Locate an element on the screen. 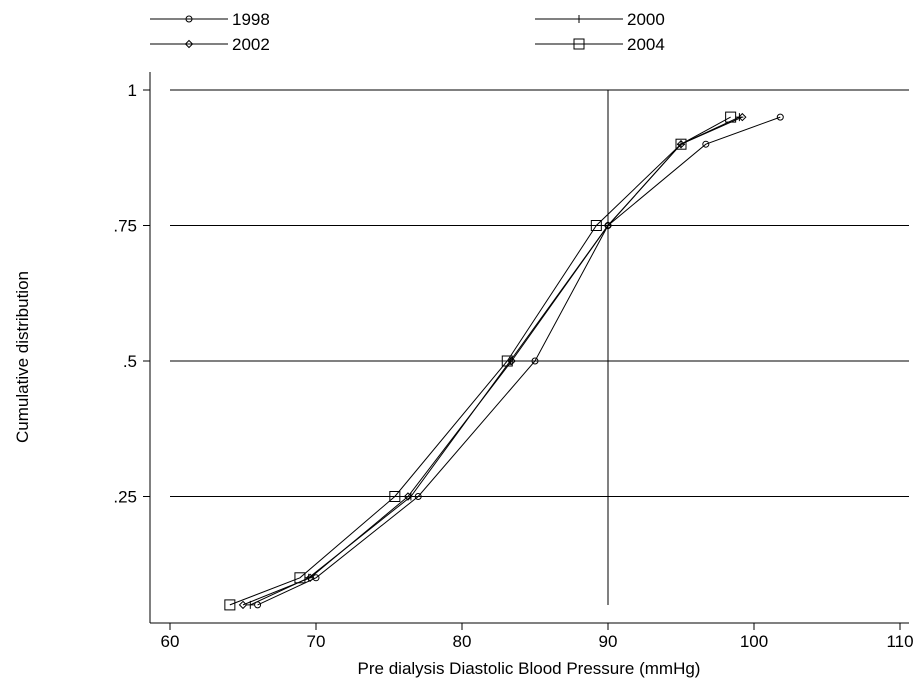  y-axis-title: Cumulative distribution is located at coordinates (22, 357).